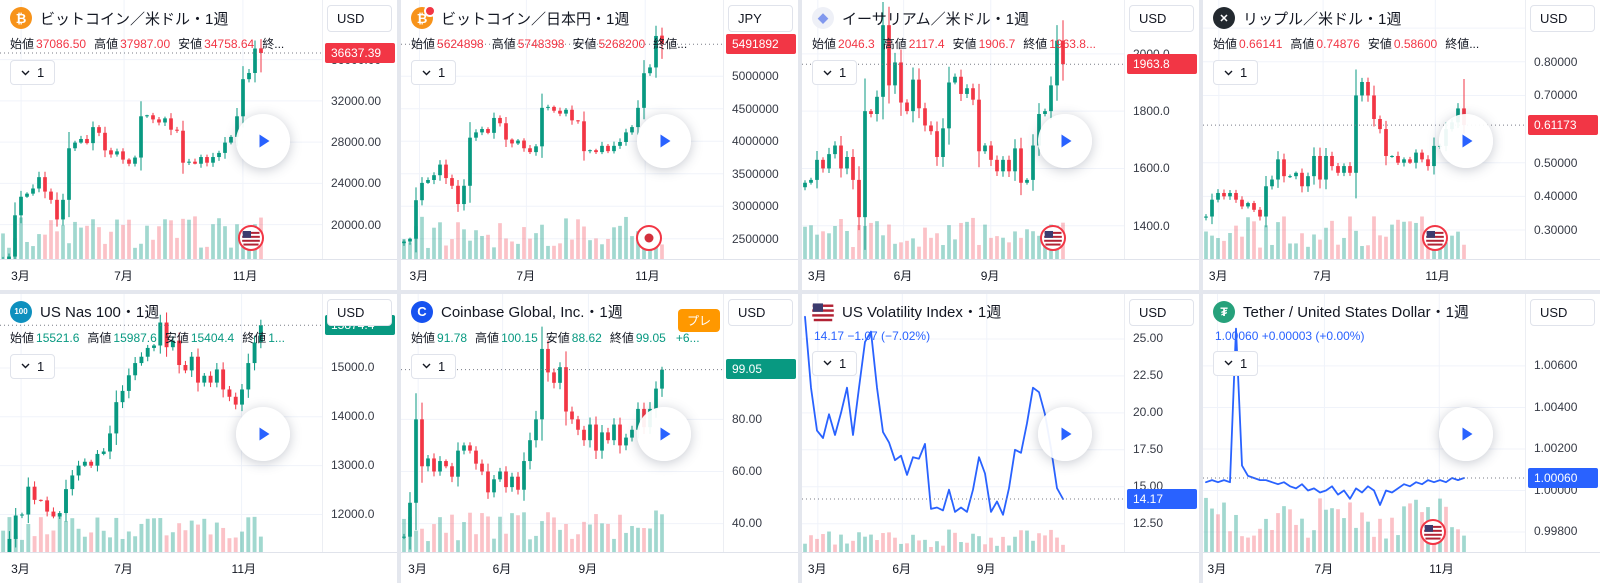 Image resolution: width=1600 pixels, height=583 pixels. Describe the element at coordinates (502, 569) in the screenshot. I see `x-axis-tick: 6月` at that location.